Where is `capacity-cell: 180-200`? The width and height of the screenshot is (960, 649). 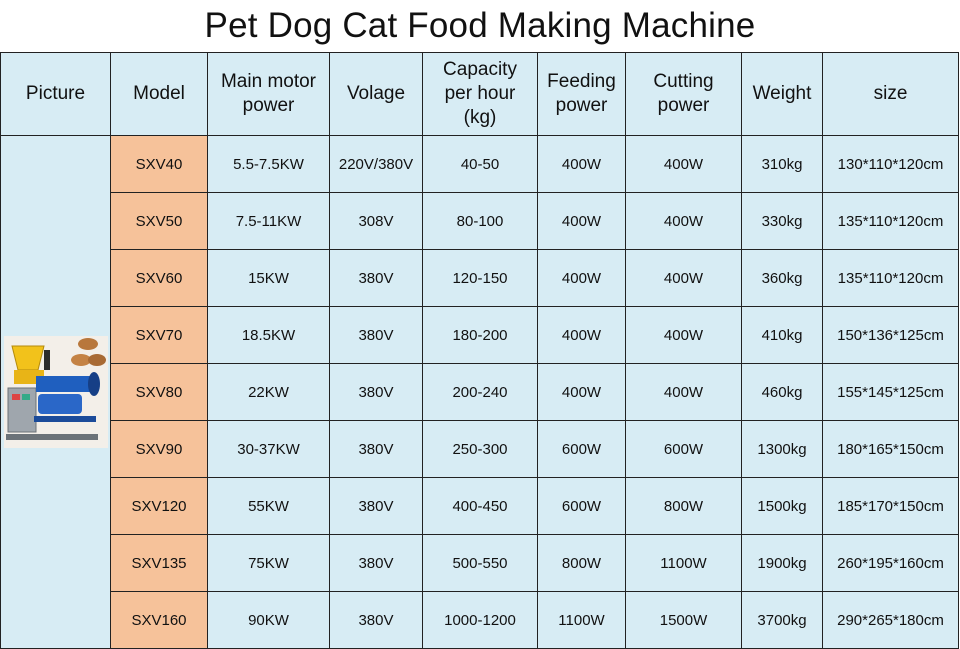 capacity-cell: 180-200 is located at coordinates (480, 335).